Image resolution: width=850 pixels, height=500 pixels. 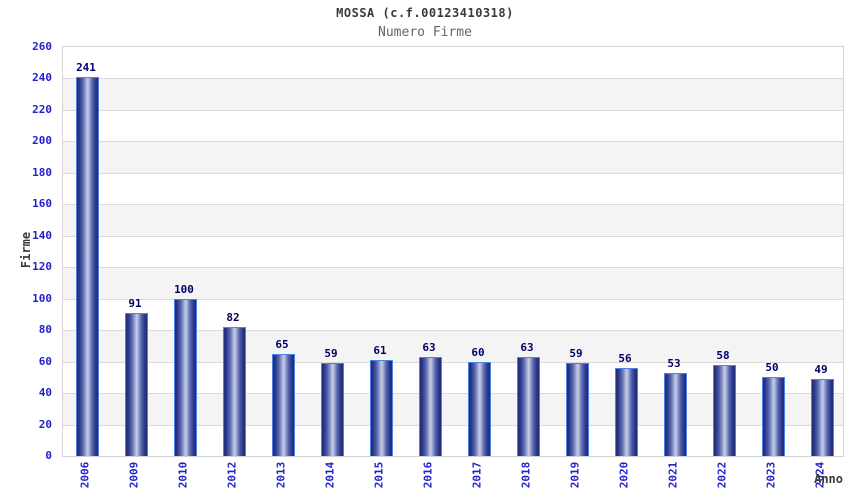 I want to click on bar-2013, so click(x=283, y=404).